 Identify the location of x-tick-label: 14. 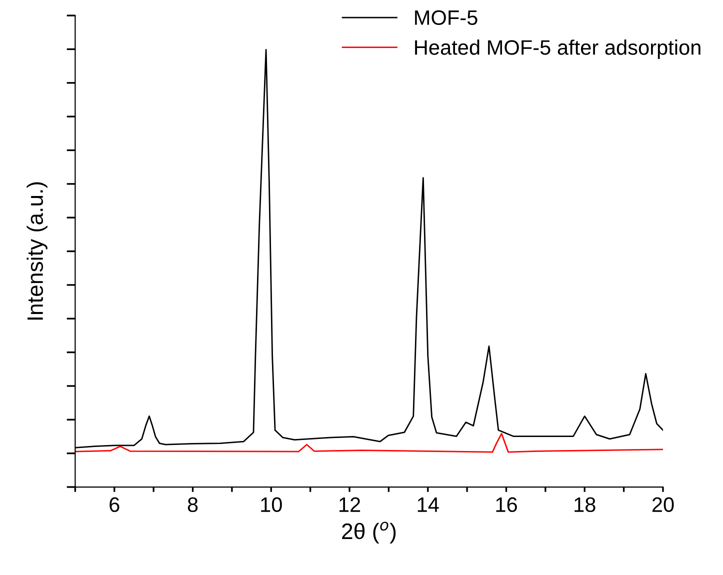
(428, 505).